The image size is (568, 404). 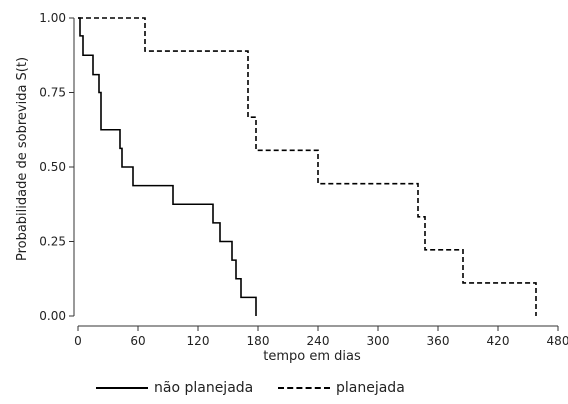 What do you see at coordinates (370, 388) in the screenshot?
I see `legend-label-planejada: planejada` at bounding box center [370, 388].